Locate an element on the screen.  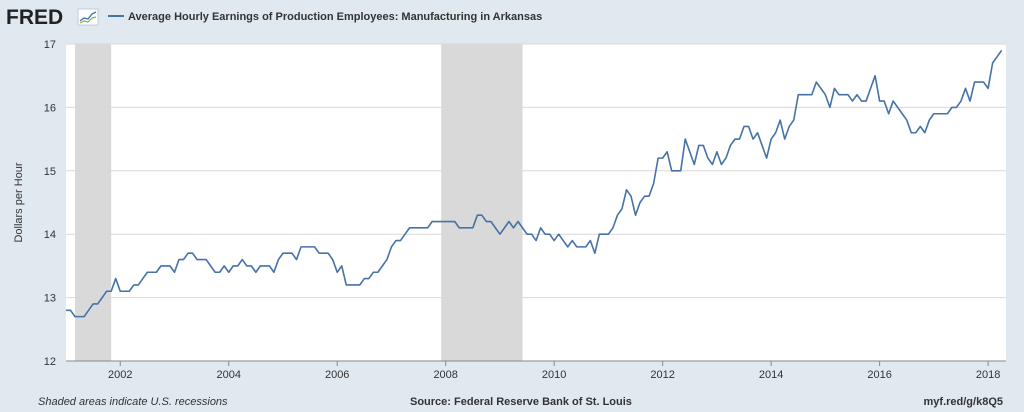
recession-note: Shaded areas indicate U.S. recessions is located at coordinates (133, 402).